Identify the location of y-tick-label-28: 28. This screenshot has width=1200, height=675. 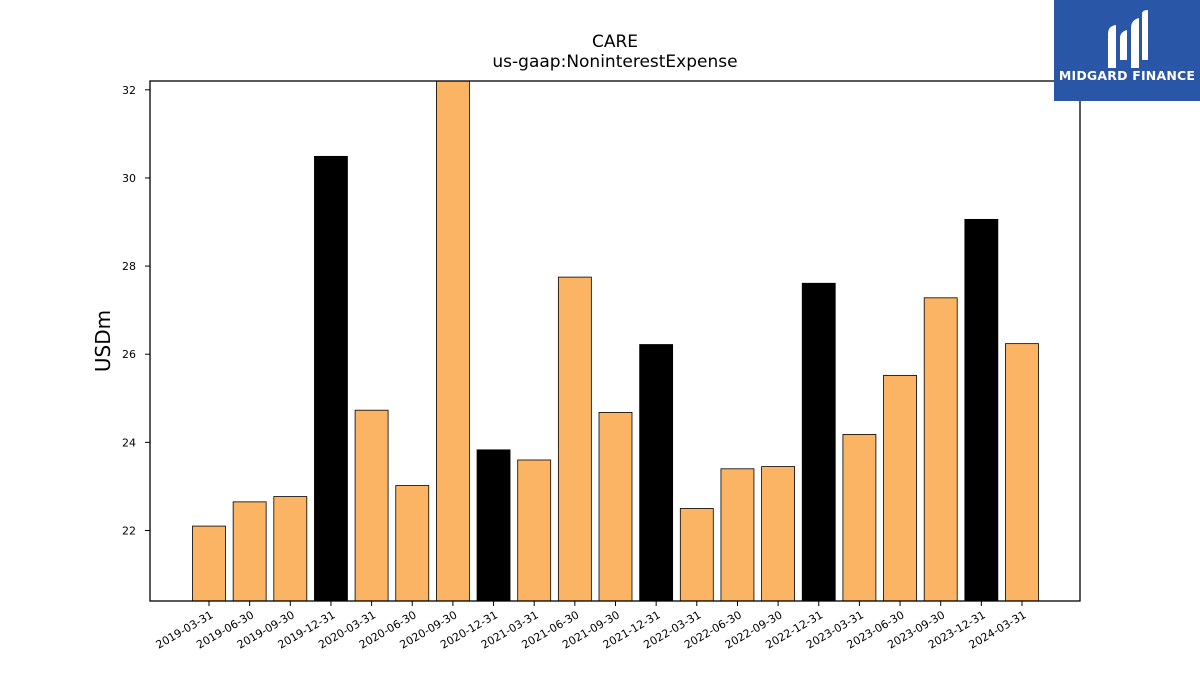
(129, 266).